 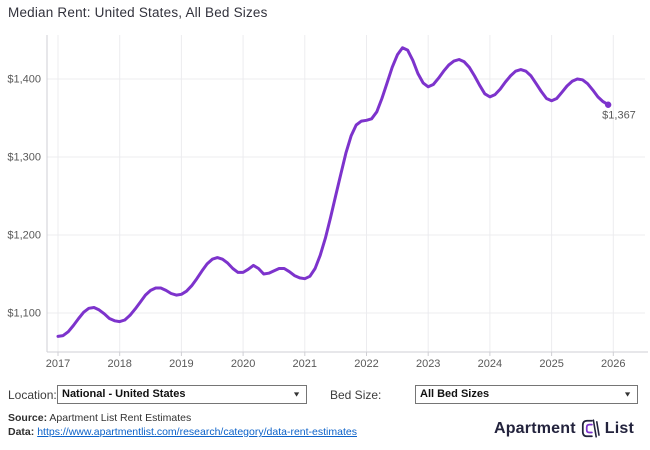 I want to click on logo-word-apartment: Apartment, so click(x=534, y=428).